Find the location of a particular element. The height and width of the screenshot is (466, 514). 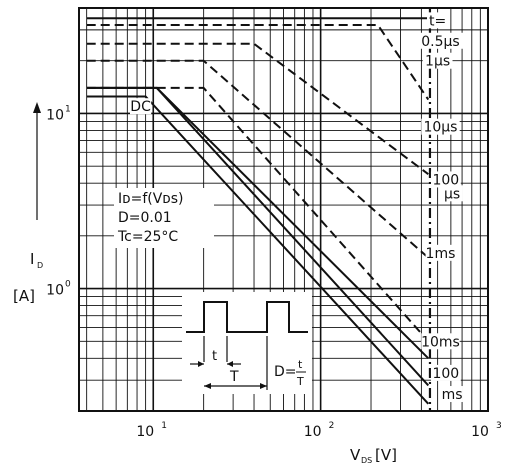

y-axis-subscript: D is located at coordinates (40, 265).